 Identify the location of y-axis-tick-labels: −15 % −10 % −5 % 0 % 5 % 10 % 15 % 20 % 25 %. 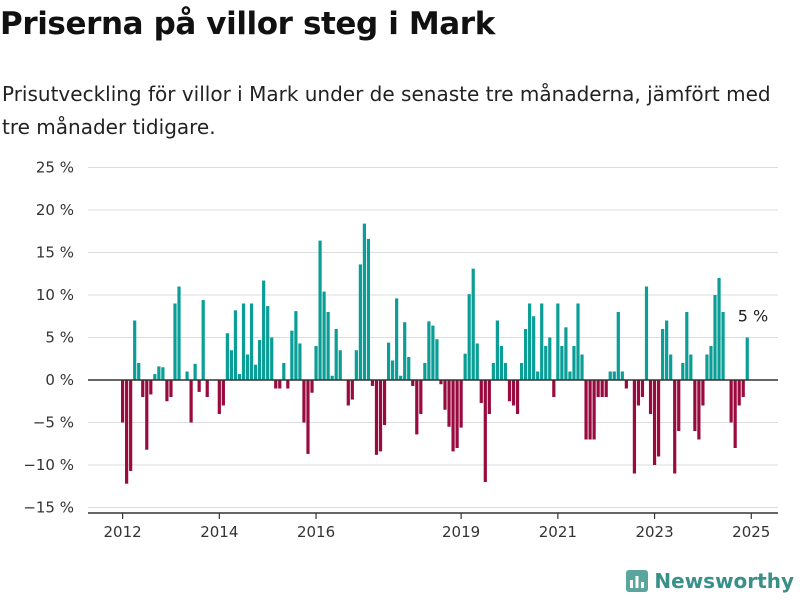
(48, 338).